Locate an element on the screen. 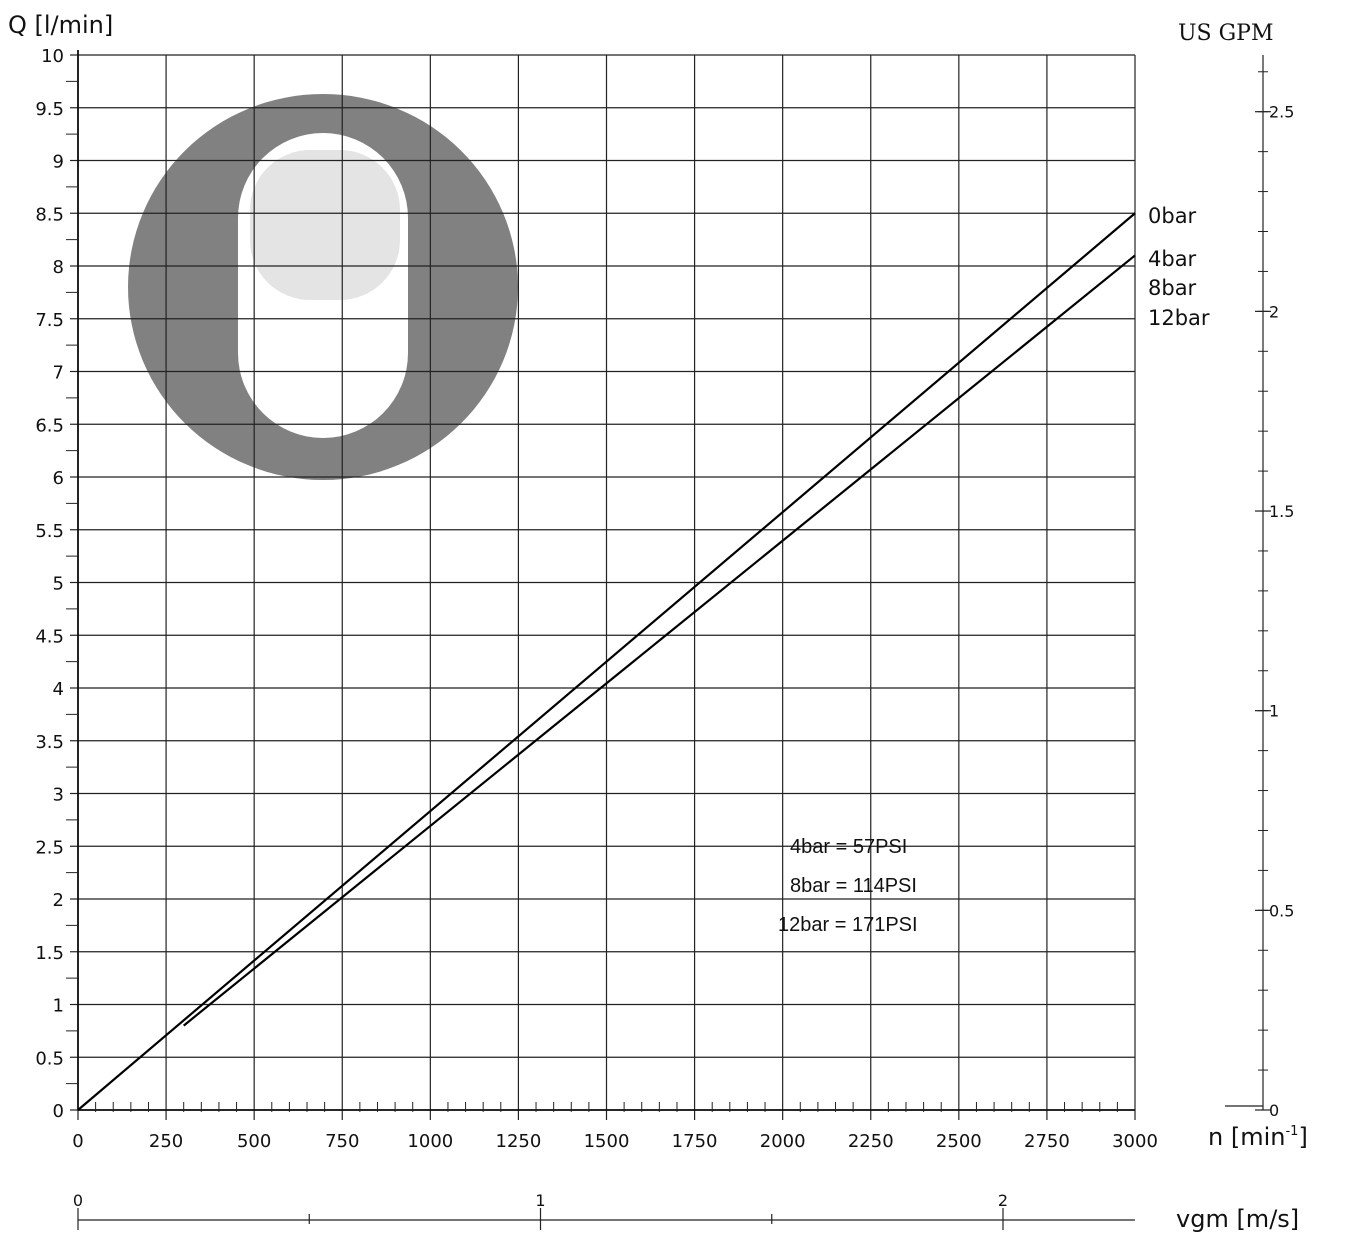 This screenshot has width=1350, height=1237. x-tick-label: 500 is located at coordinates (254, 1141).